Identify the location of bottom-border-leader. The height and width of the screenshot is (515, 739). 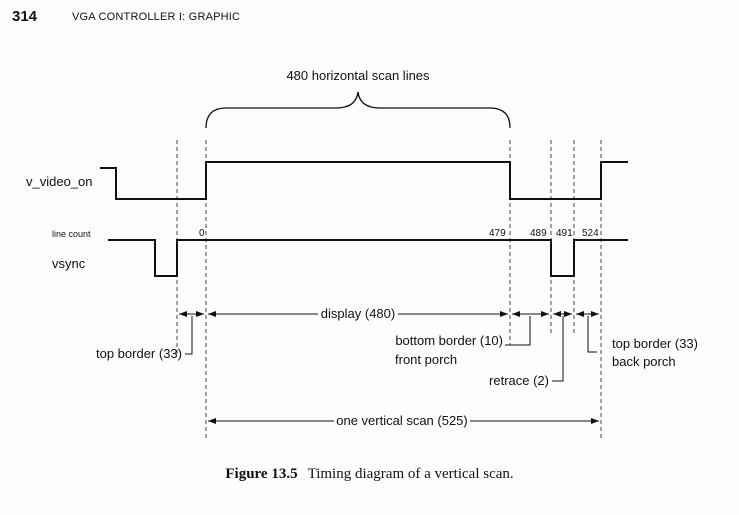
(518, 331).